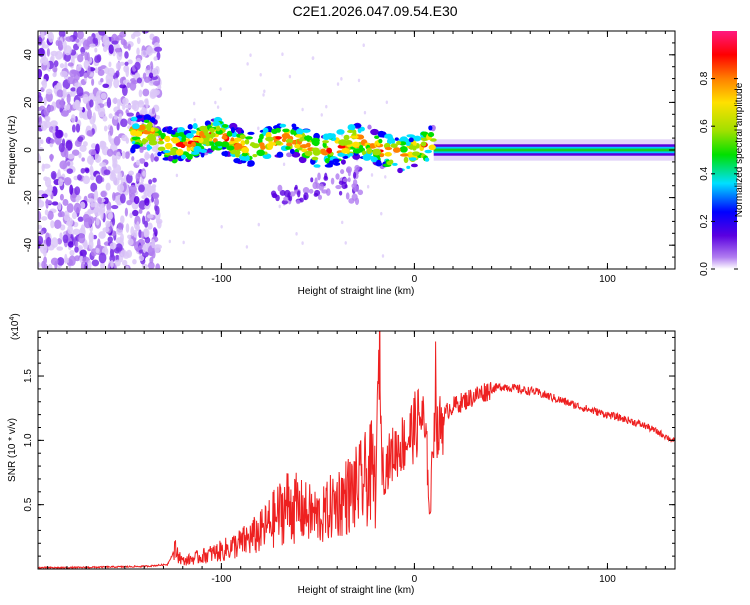  What do you see at coordinates (704, 221) in the screenshot?
I see `colorbar-tick-label: 0.2` at bounding box center [704, 221].